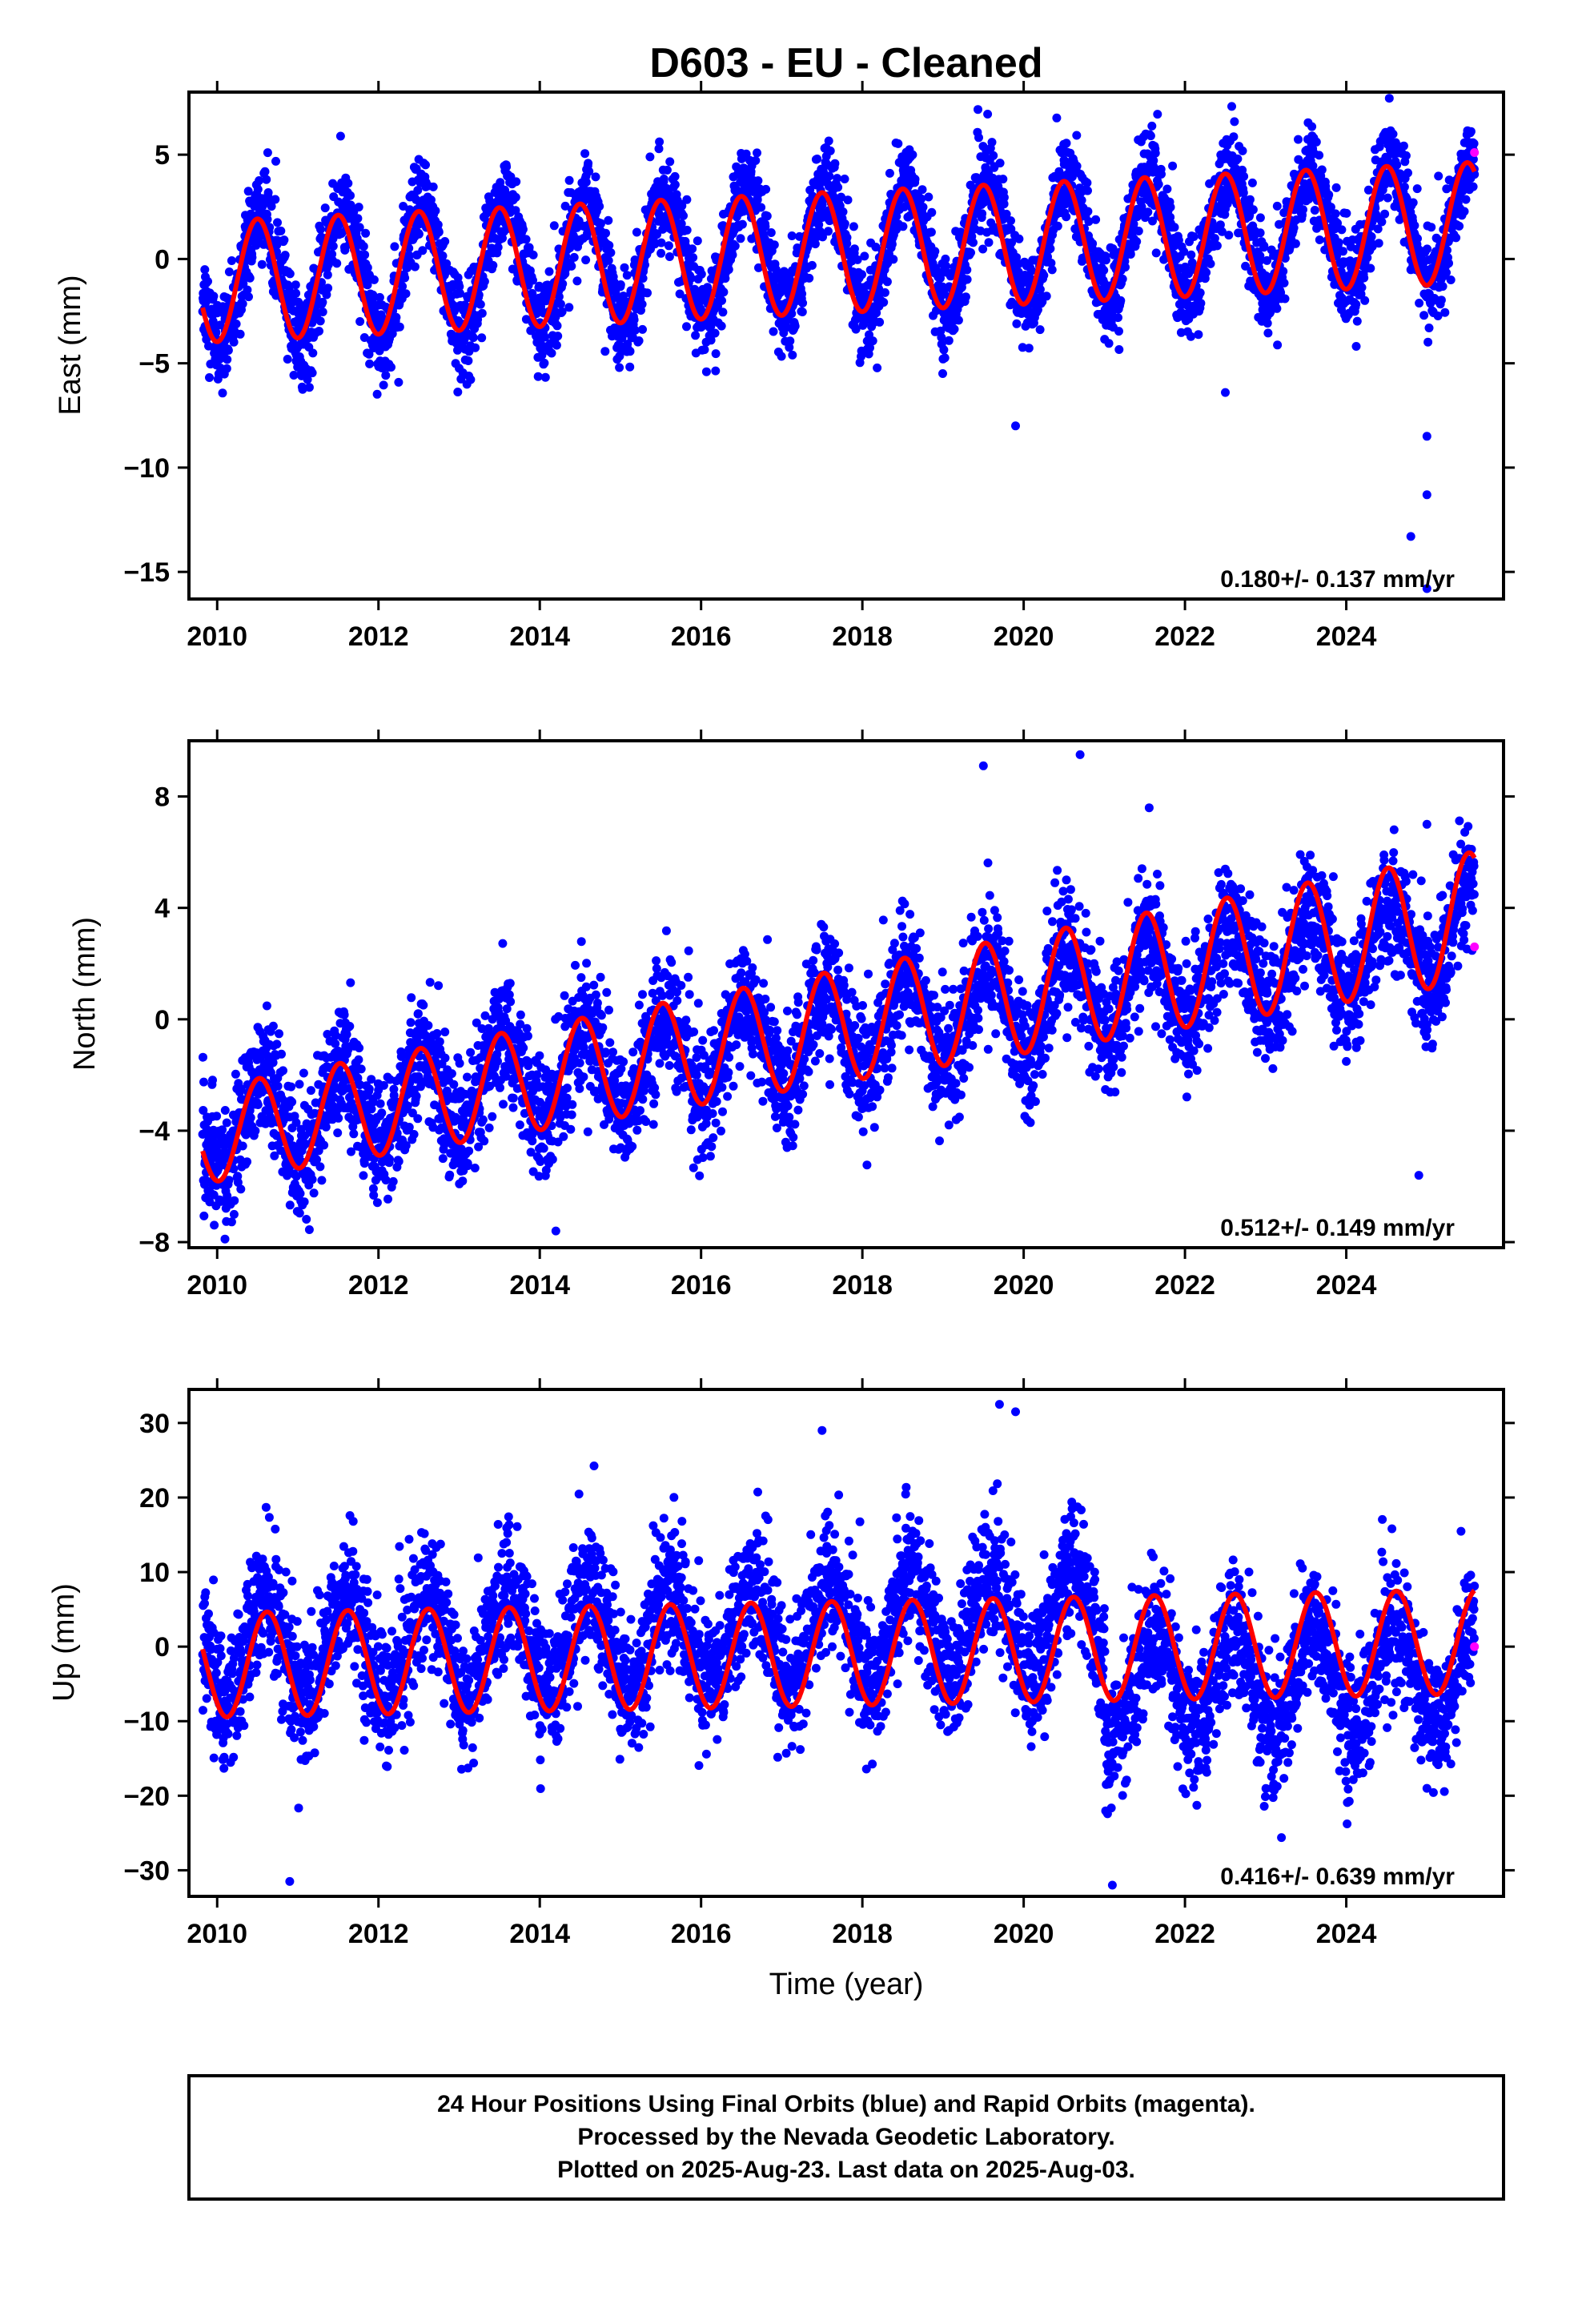  I want to click on east-y-tick-label: 5, so click(162, 155).